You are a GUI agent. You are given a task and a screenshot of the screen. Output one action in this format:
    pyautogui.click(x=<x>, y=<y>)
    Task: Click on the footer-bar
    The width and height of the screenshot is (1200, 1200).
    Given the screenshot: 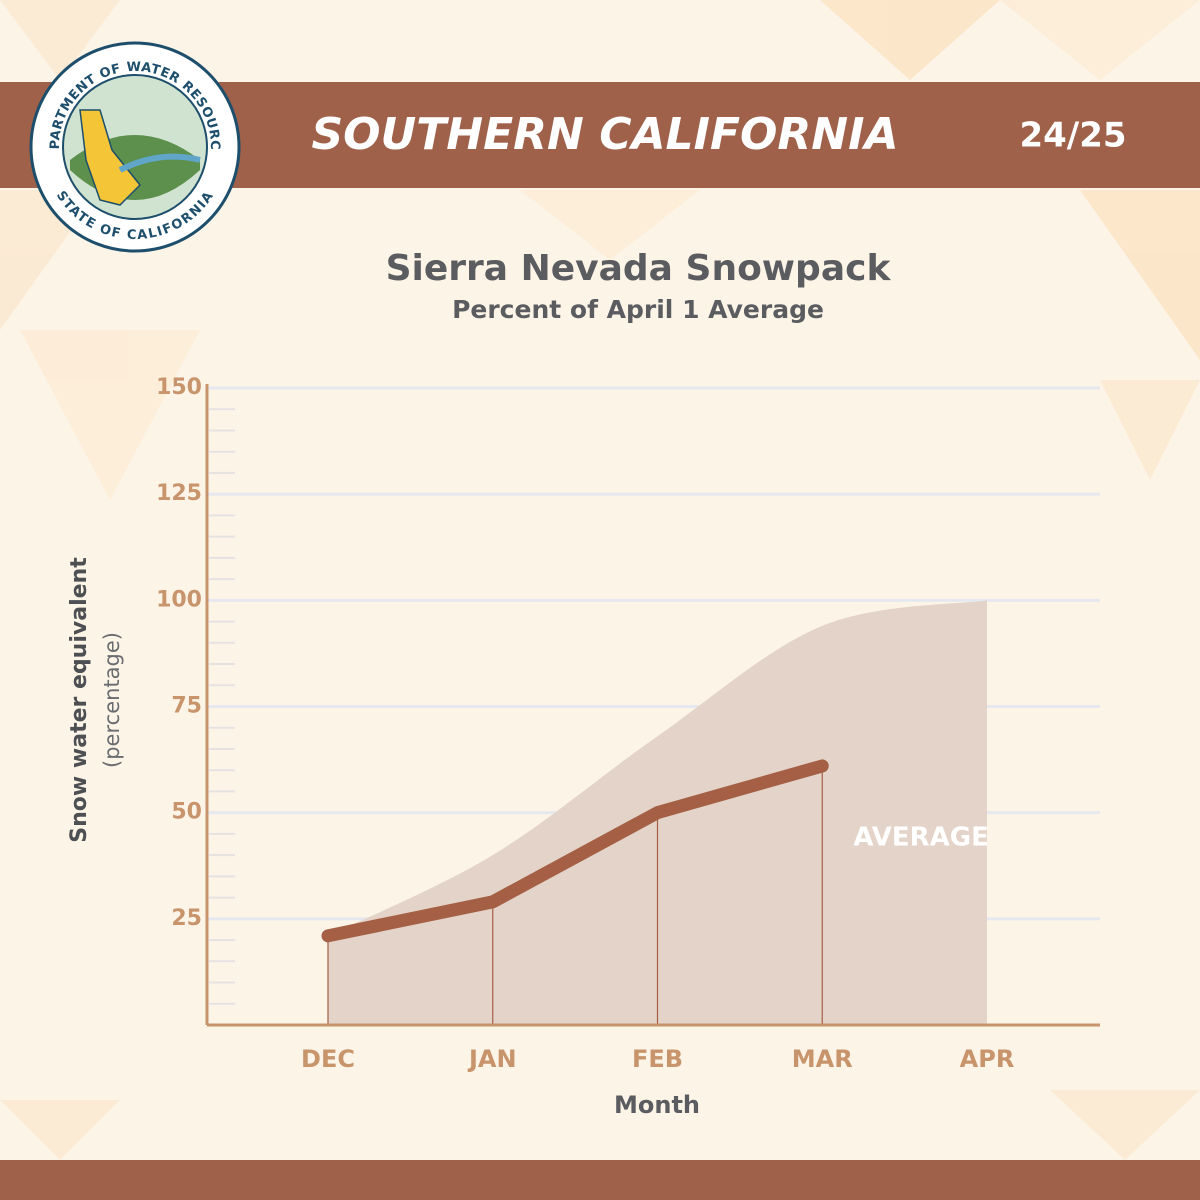 What is the action you would take?
    pyautogui.click(x=600, y=1180)
    